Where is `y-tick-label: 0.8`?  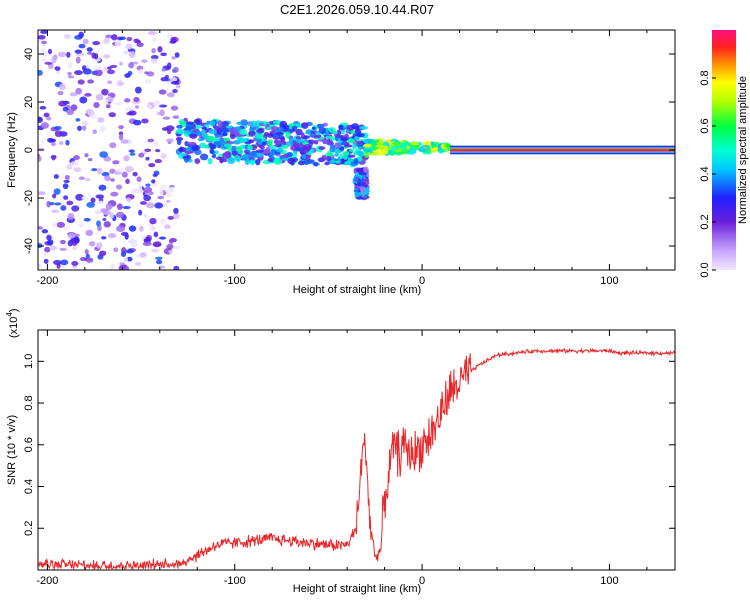 y-tick-label: 0.8 is located at coordinates (29, 402).